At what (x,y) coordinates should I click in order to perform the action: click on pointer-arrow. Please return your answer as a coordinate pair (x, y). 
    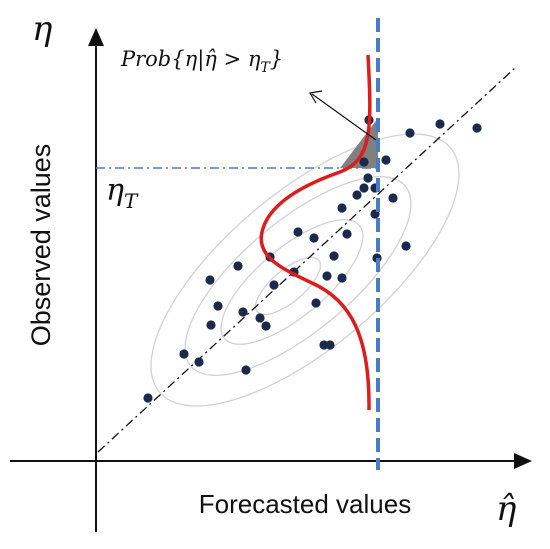
    Looking at the image, I should click on (343, 115).